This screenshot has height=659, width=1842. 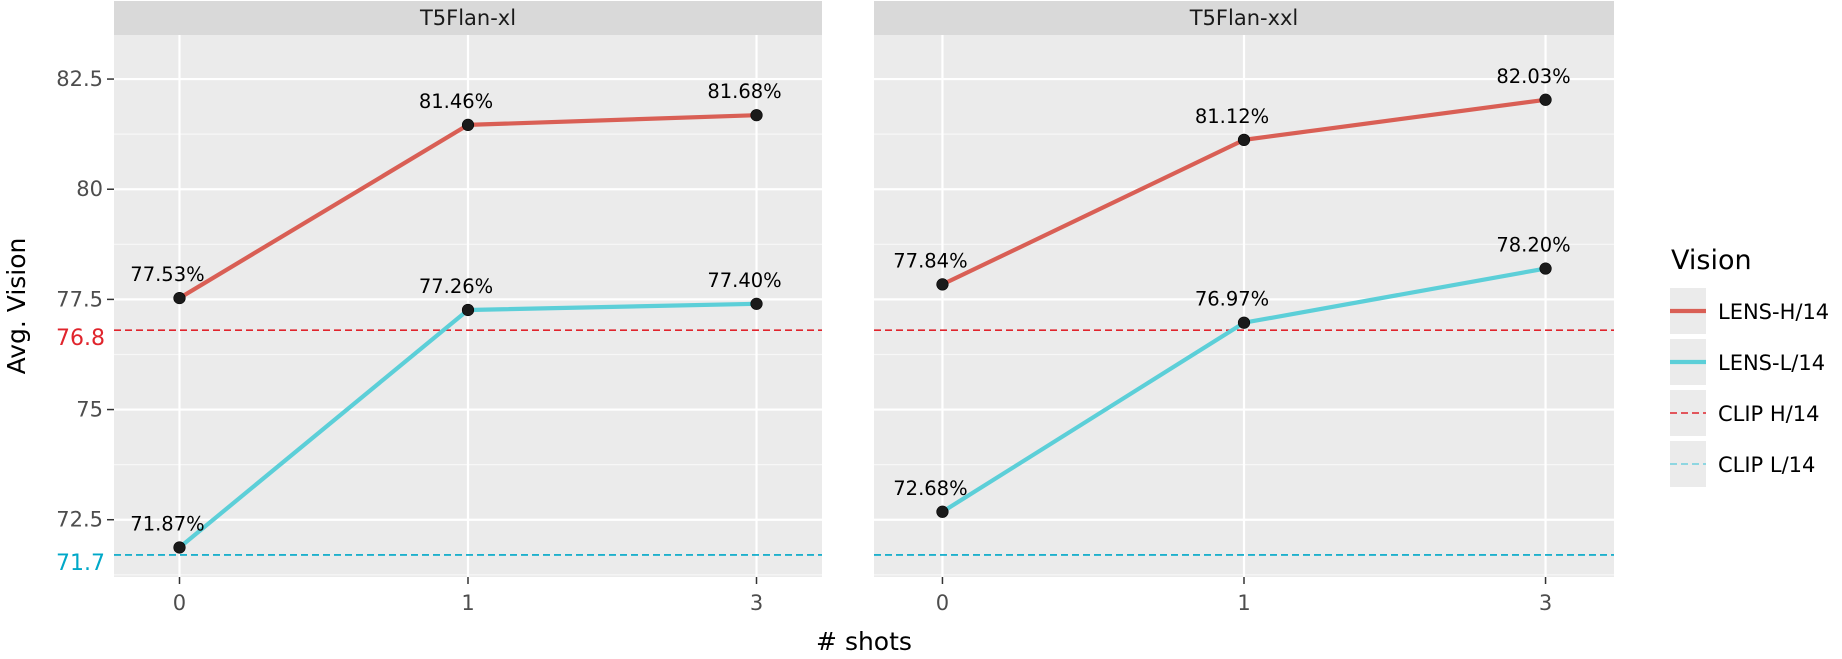 What do you see at coordinates (80, 338) in the screenshot?
I see `reference-value-label-0: 76.8` at bounding box center [80, 338].